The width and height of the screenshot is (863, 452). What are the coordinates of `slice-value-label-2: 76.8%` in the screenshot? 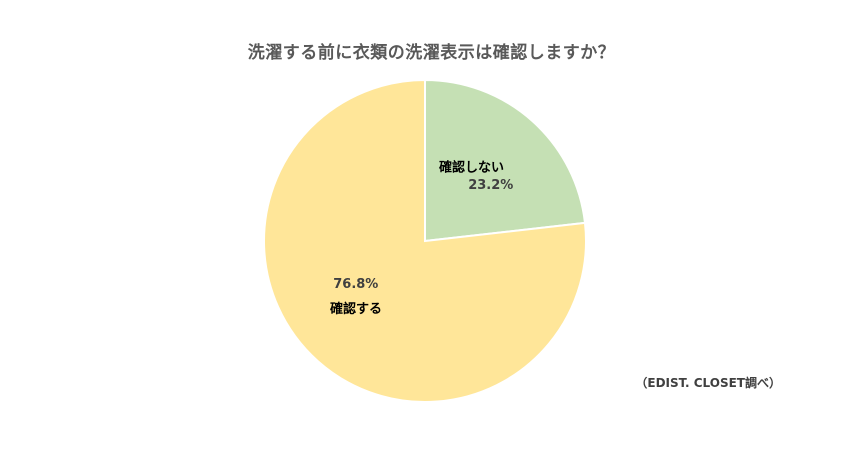 It's located at (355, 284).